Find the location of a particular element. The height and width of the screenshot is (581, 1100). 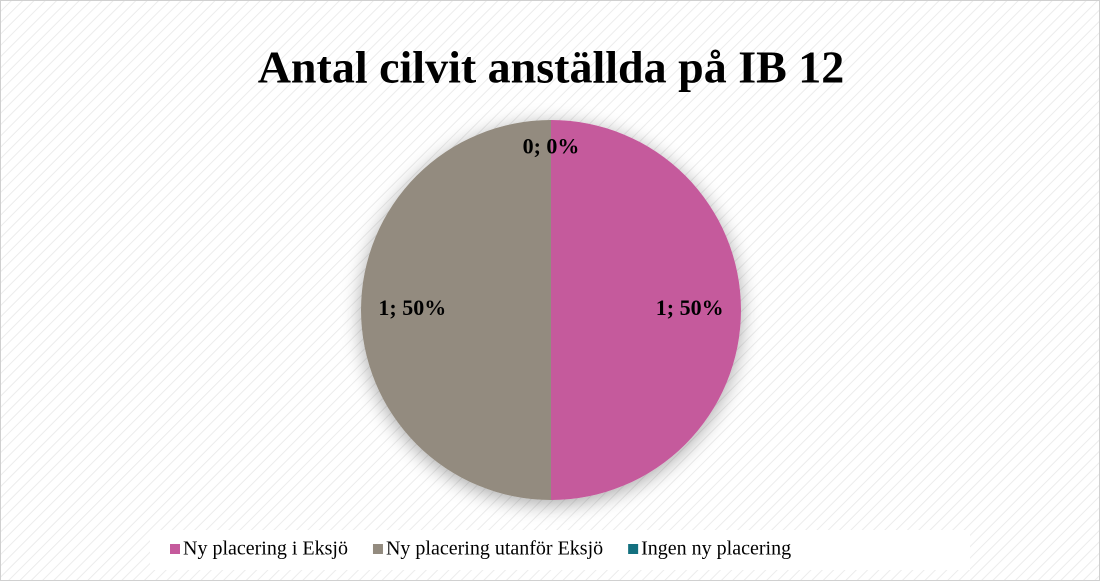

legend-box is located at coordinates (560, 550).